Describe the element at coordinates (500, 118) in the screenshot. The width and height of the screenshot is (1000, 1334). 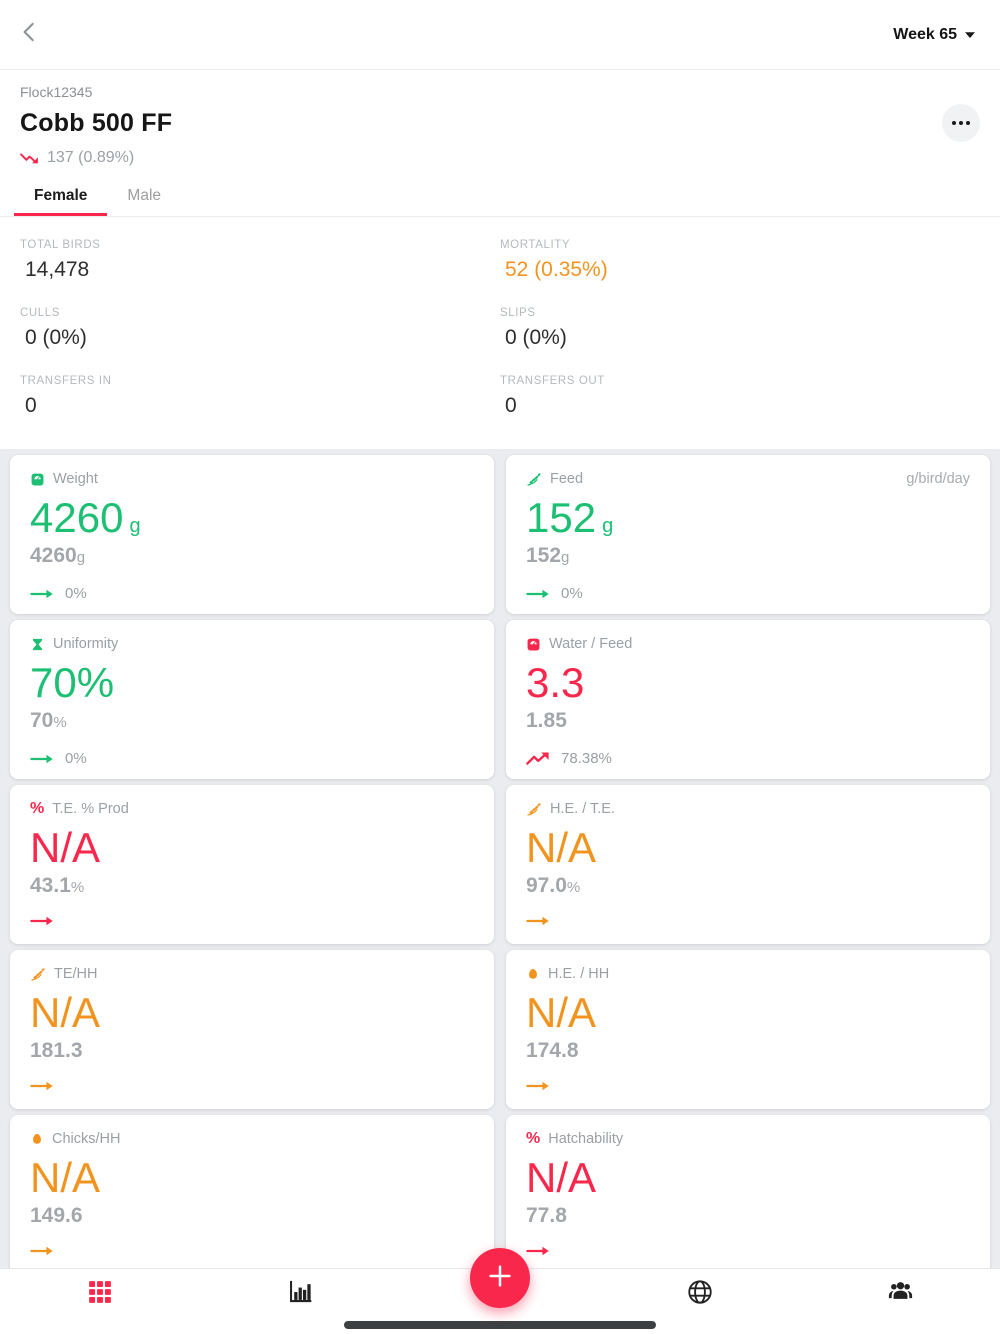
I see `flock-header: Flock12345 Cobb 500 FF 137 (0.89%)` at that location.